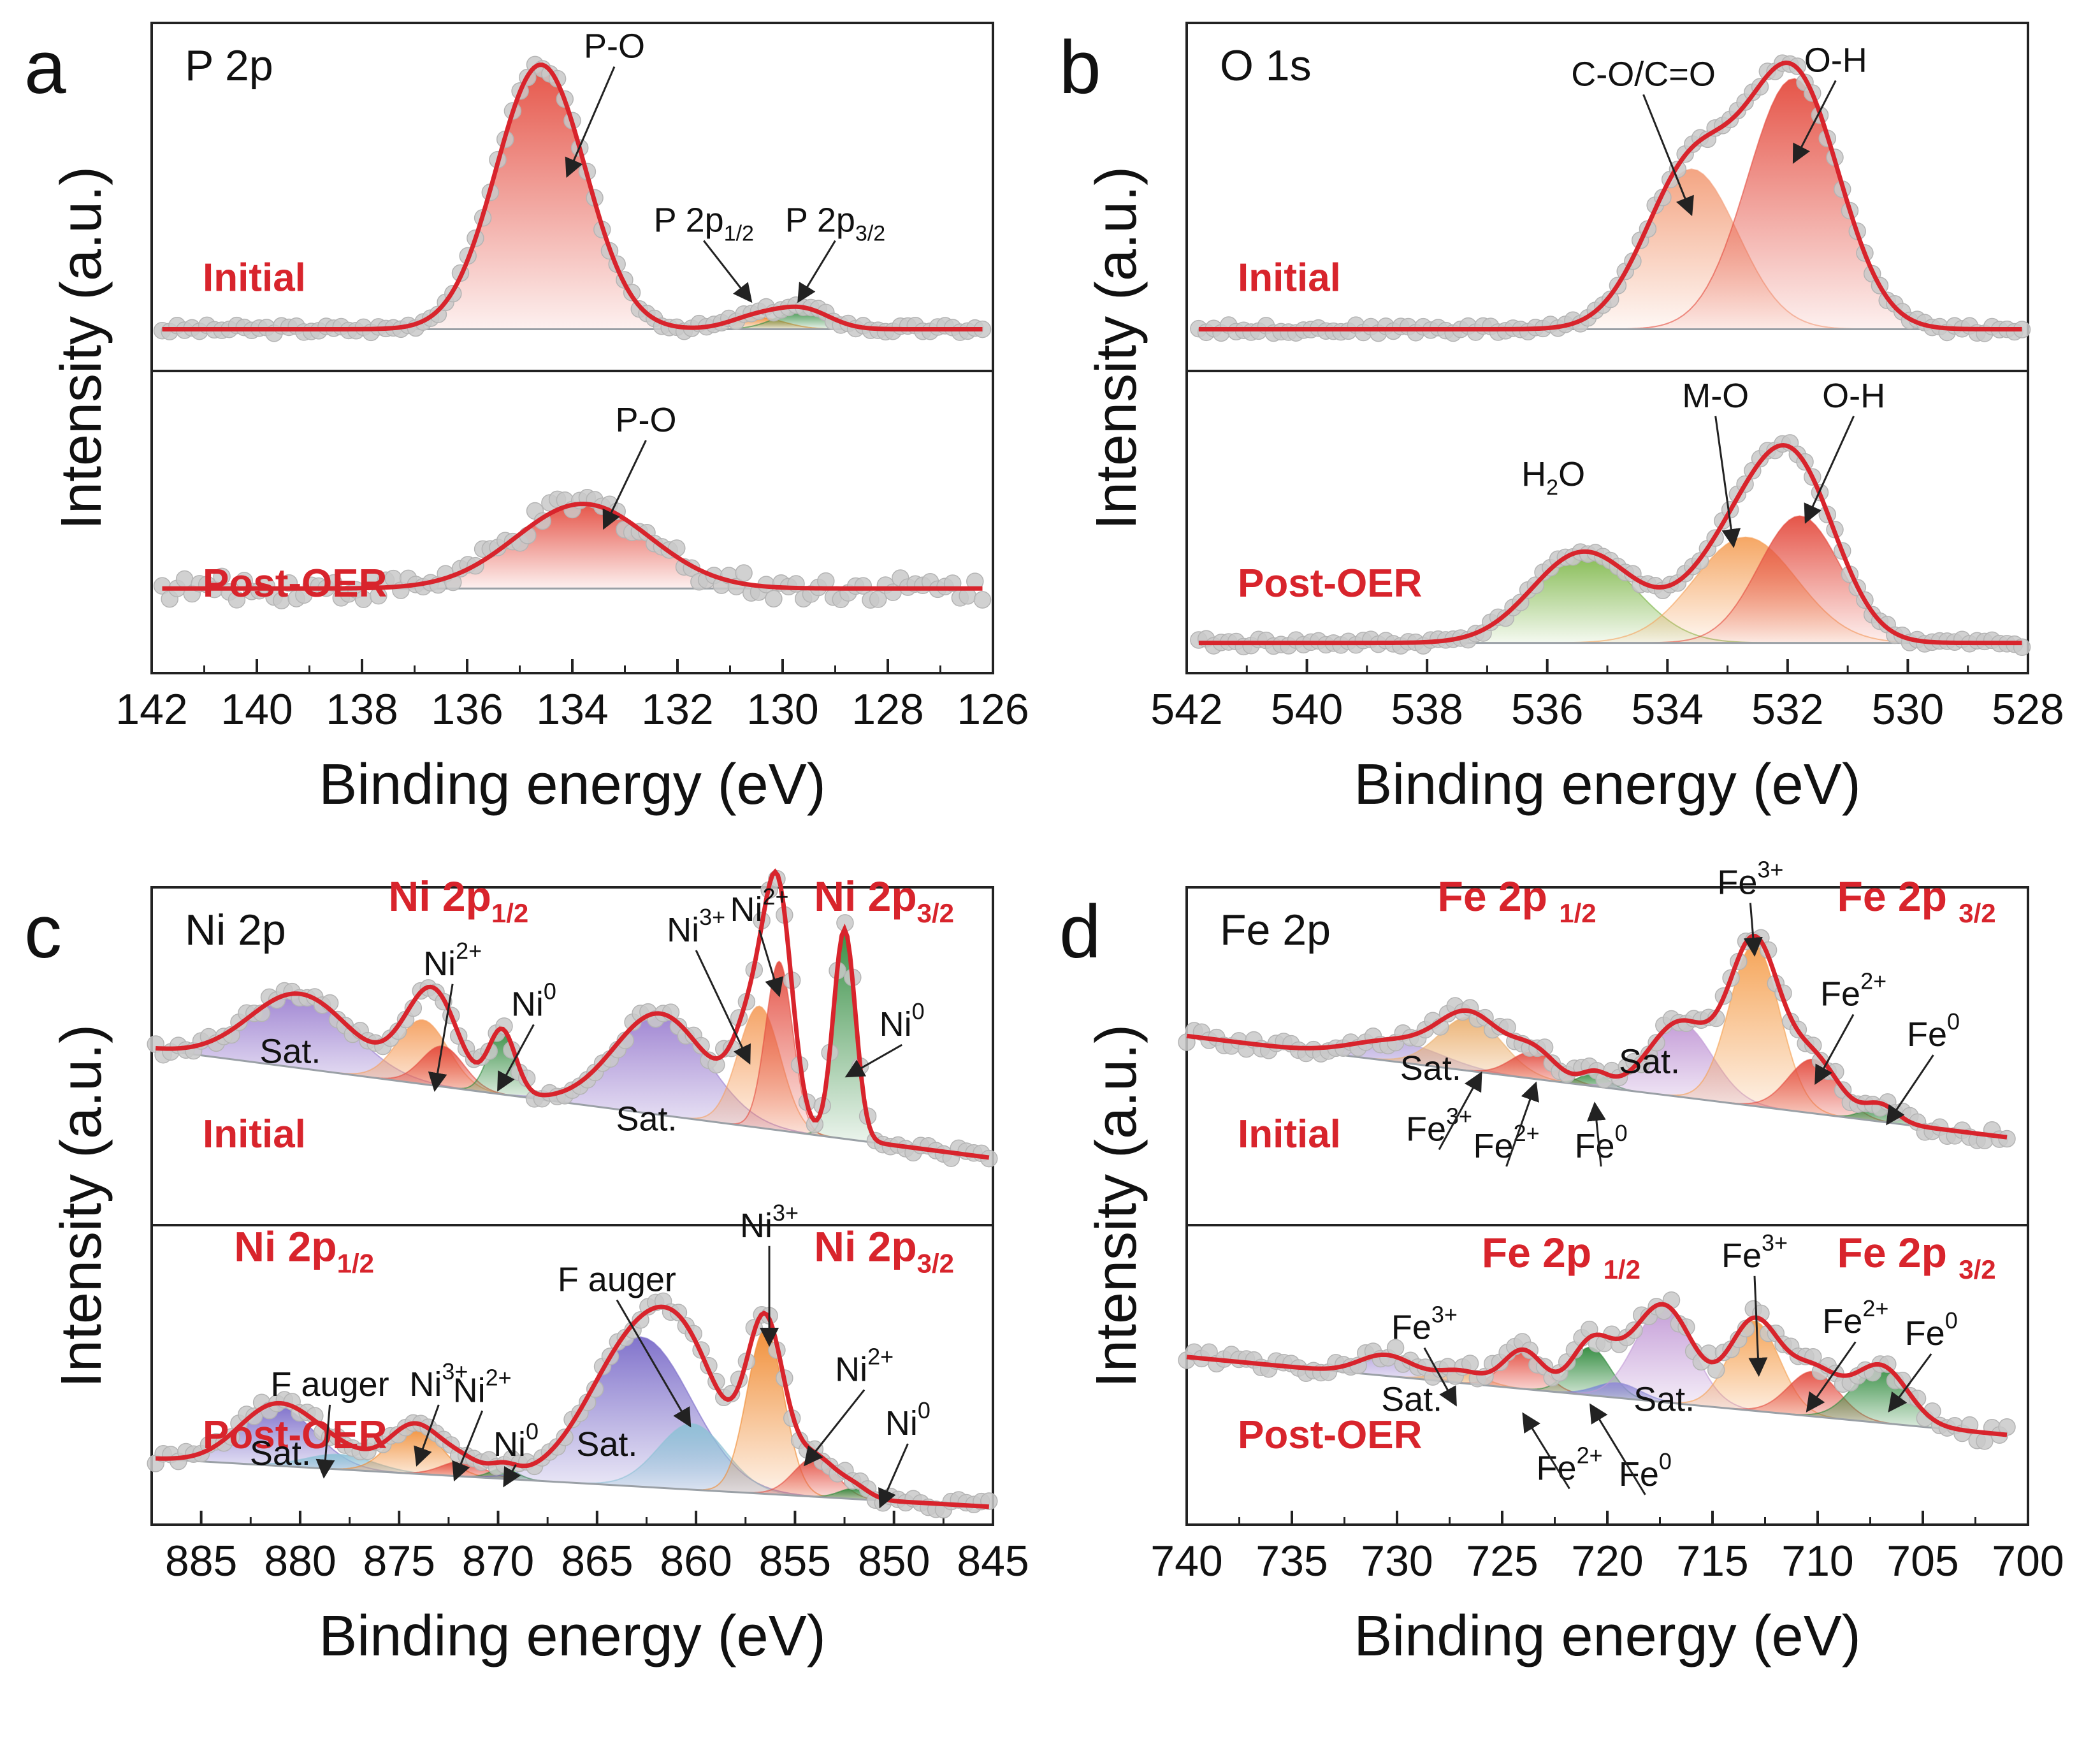  Describe the element at coordinates (1292, 1561) in the screenshot. I see `x-tick-label: 735` at that location.